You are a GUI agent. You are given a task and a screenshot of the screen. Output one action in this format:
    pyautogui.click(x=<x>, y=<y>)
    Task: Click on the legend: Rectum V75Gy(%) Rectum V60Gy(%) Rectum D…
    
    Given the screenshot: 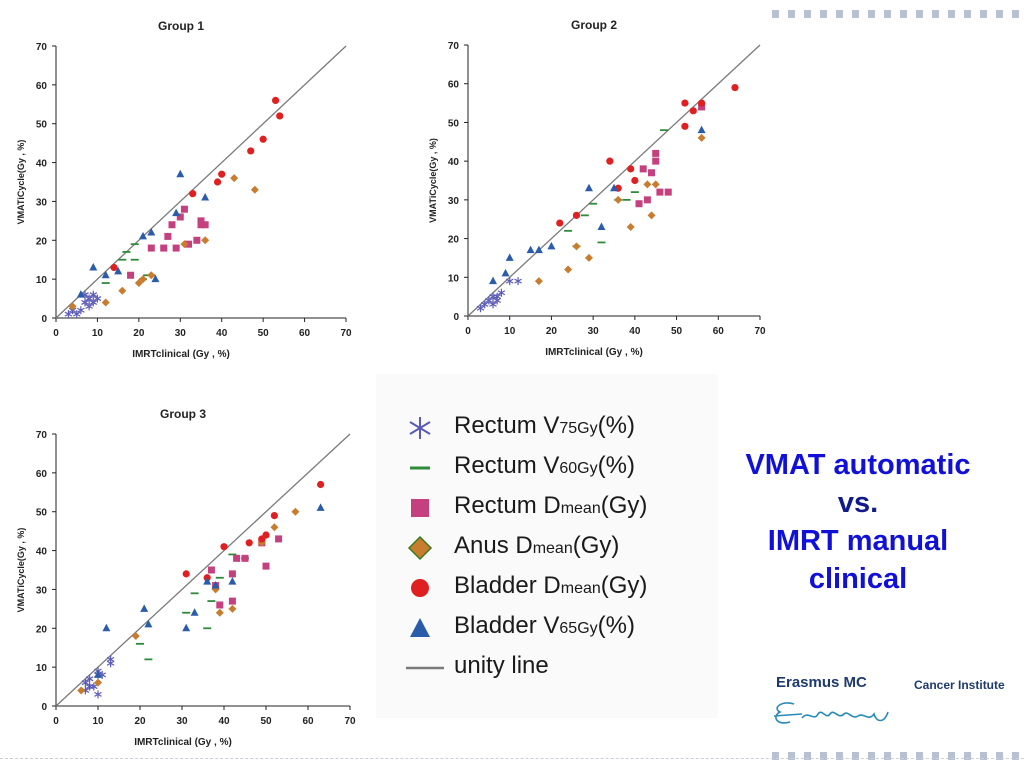 What is the action you would take?
    pyautogui.click(x=547, y=546)
    